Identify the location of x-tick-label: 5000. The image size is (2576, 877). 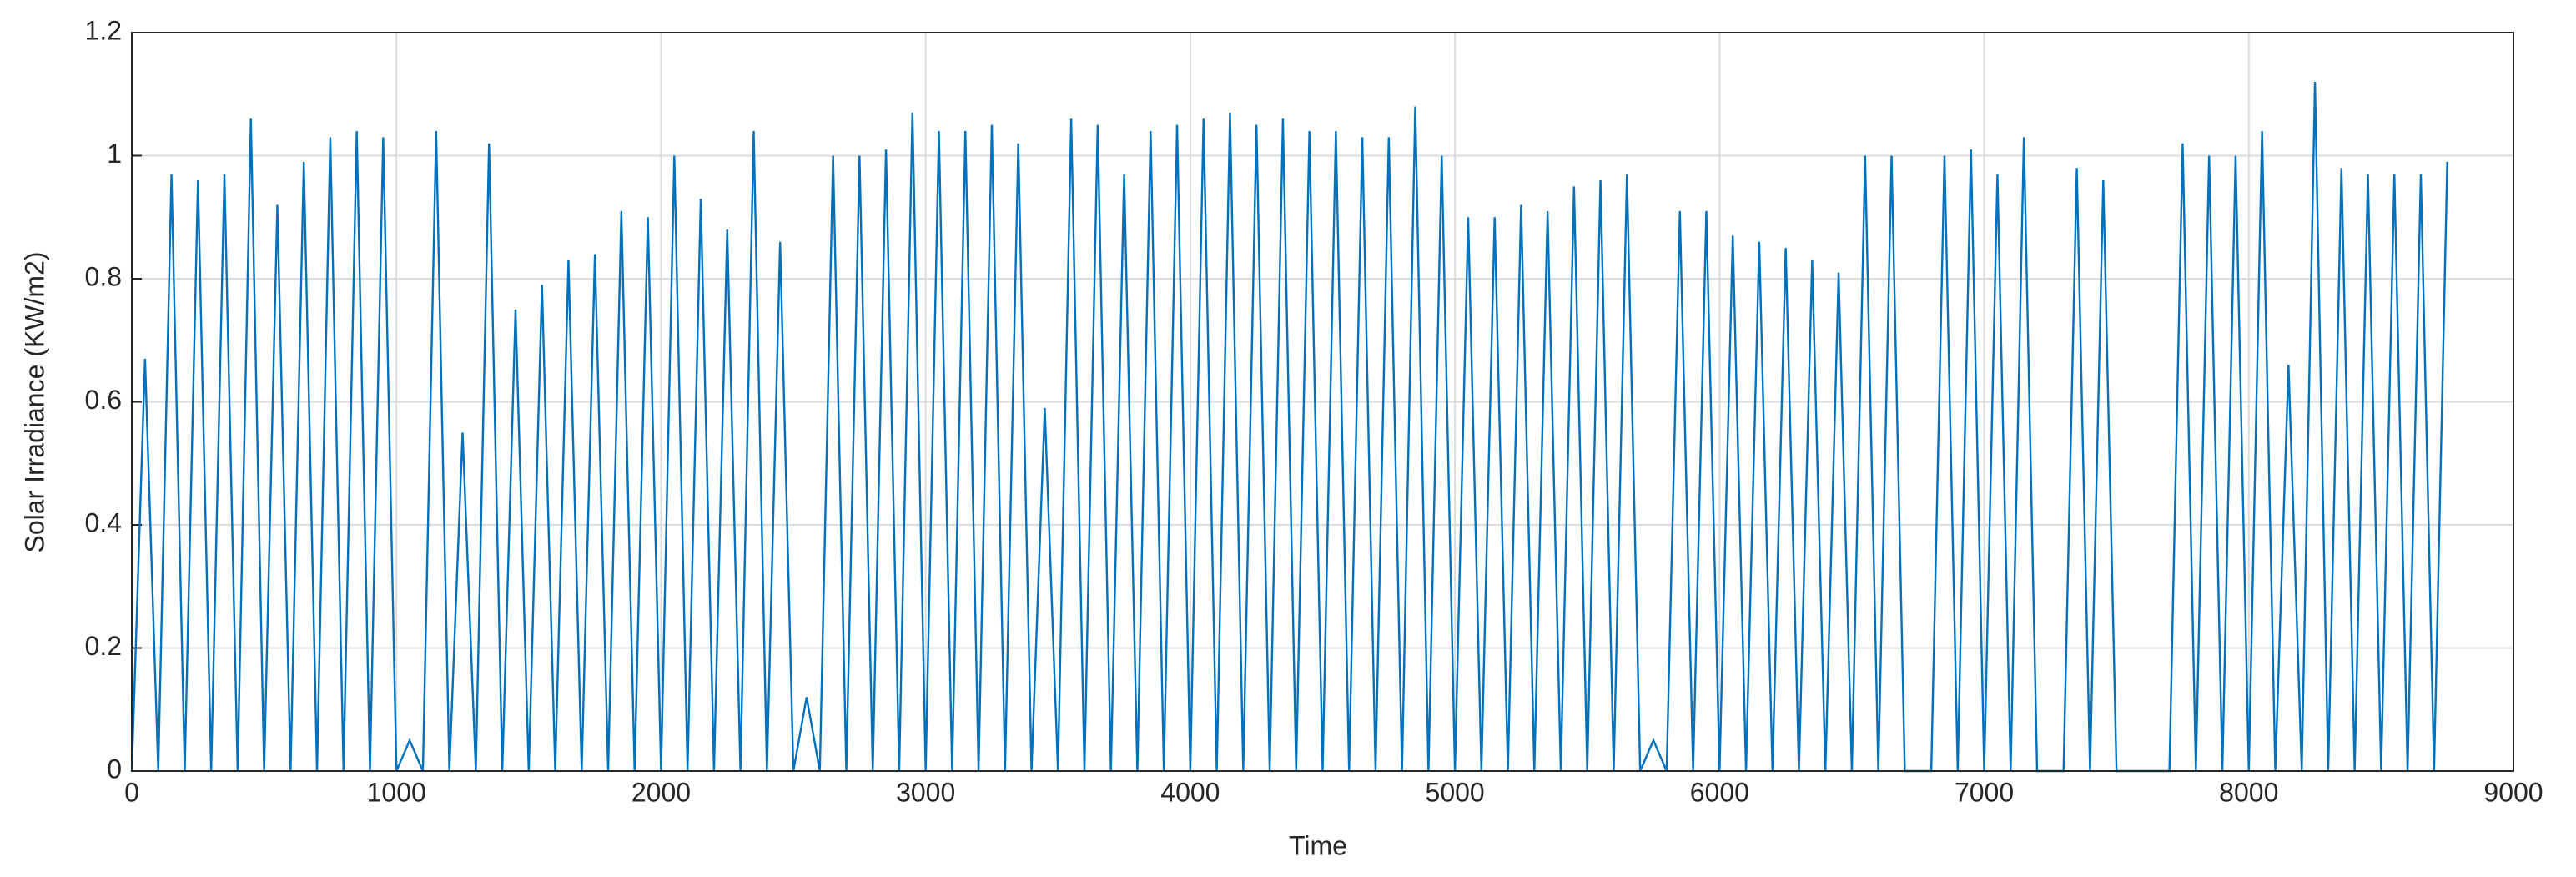
(1455, 792).